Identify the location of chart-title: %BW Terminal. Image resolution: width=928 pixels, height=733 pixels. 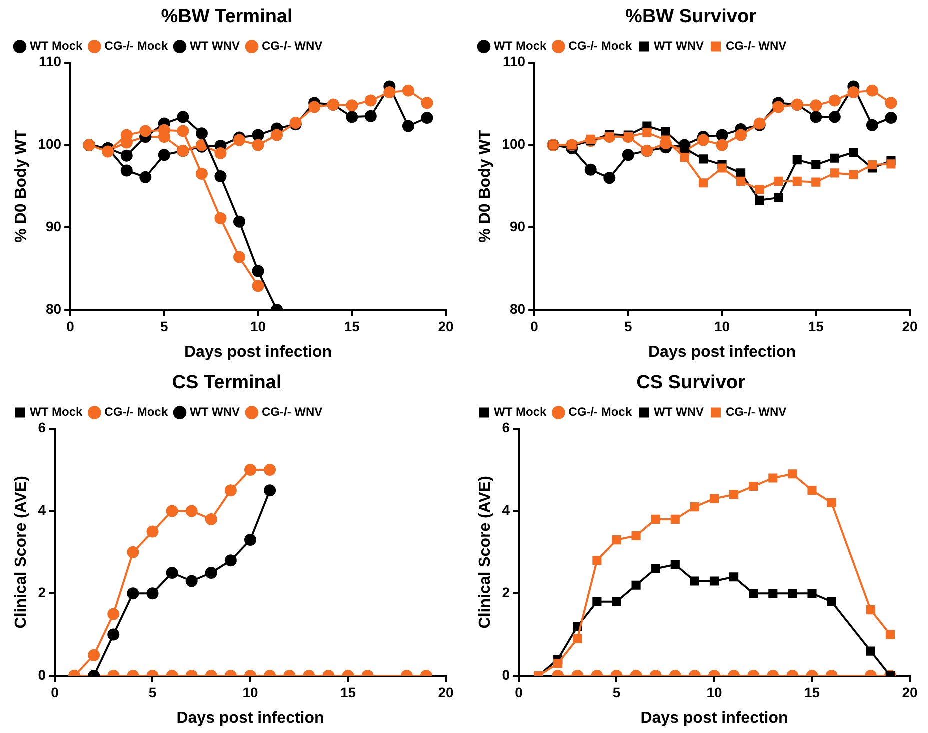
(227, 17).